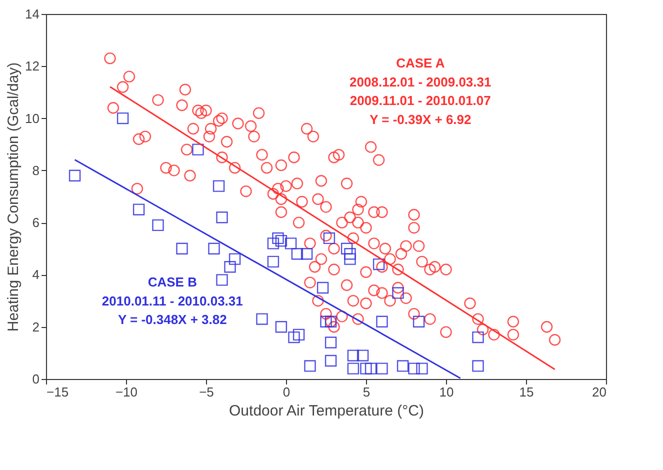 This screenshot has height=470, width=663. Describe the element at coordinates (36, 326) in the screenshot. I see `y-tick-label: 2` at that location.